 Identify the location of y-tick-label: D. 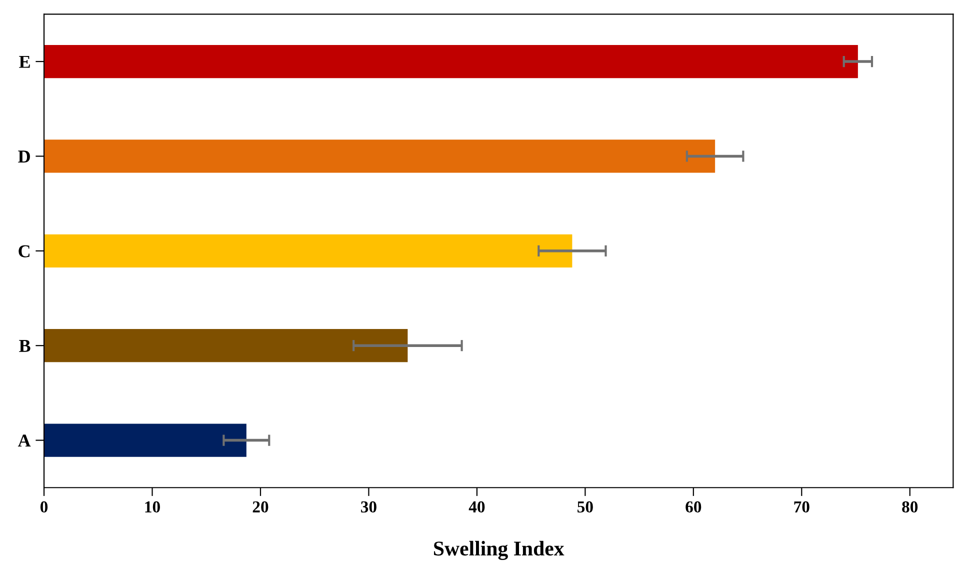
(24, 156).